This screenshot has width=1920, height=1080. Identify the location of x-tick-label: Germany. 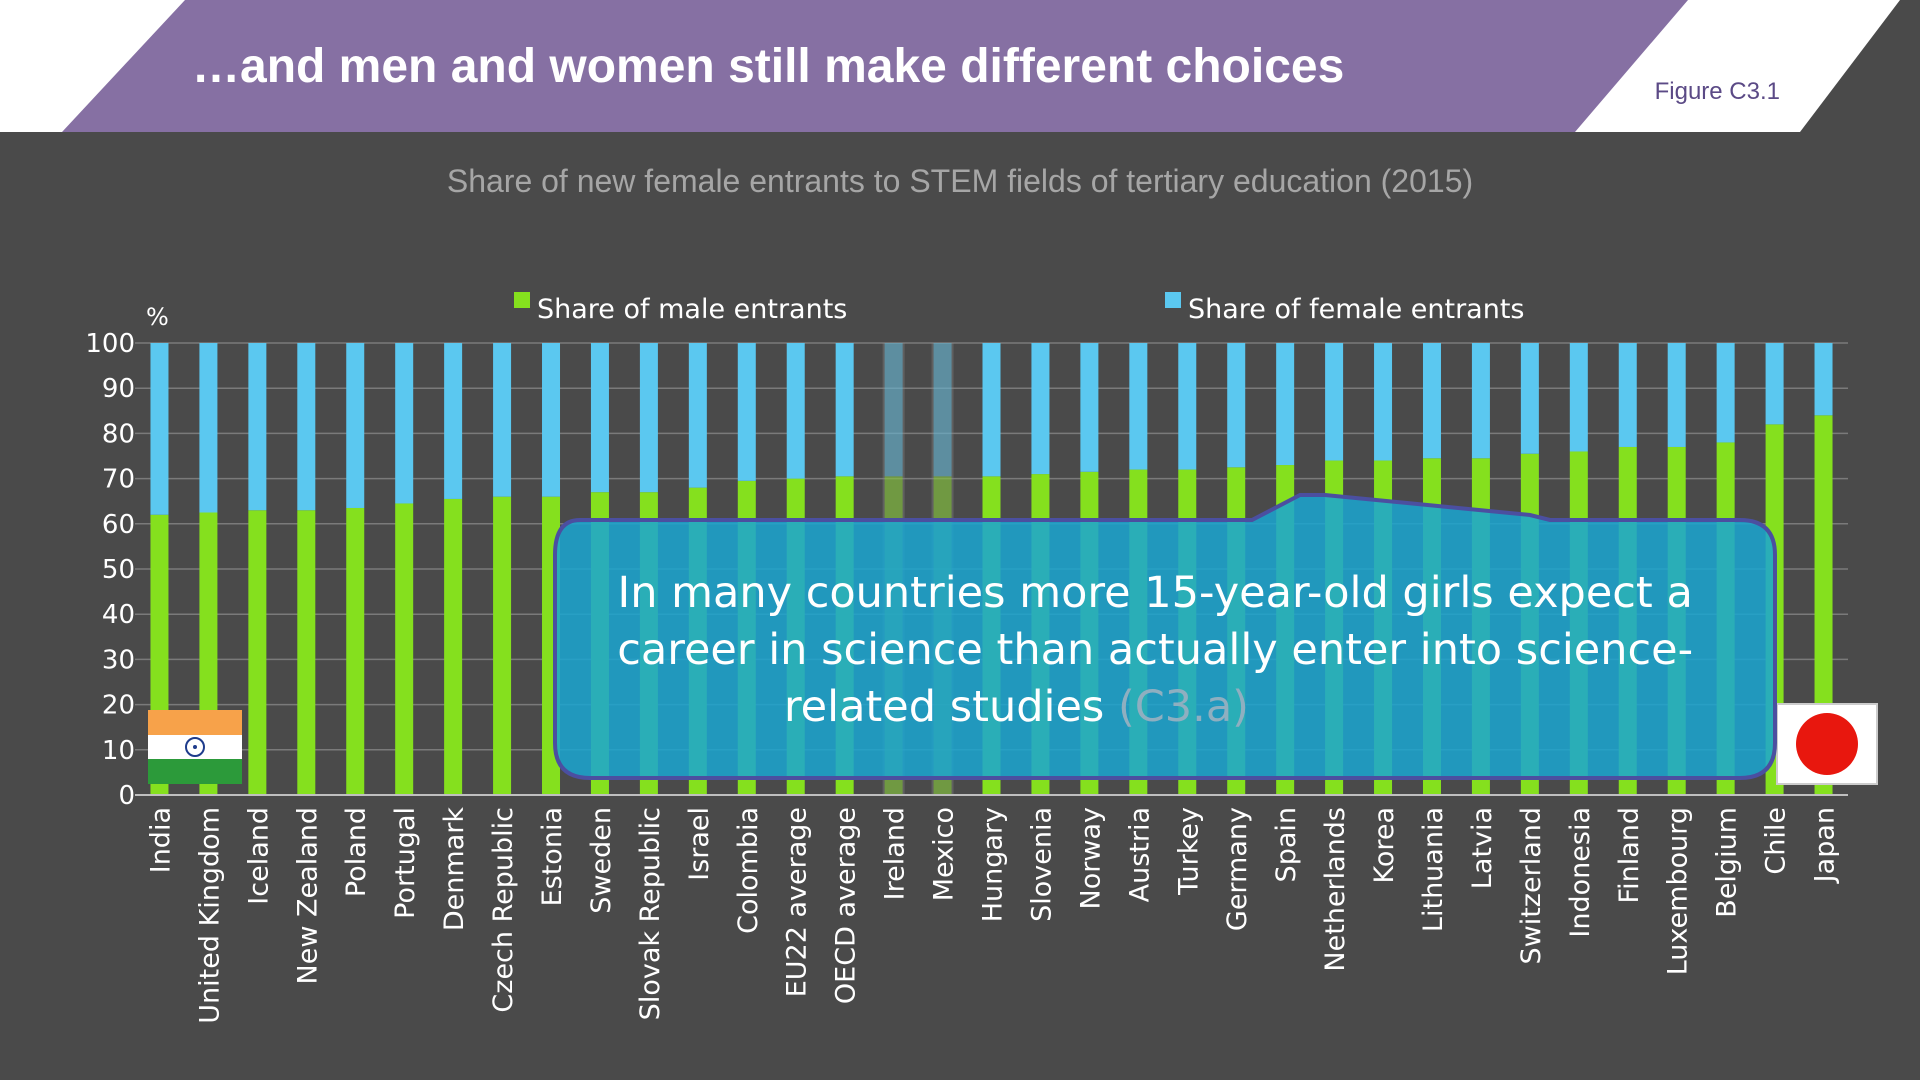
(1237, 869).